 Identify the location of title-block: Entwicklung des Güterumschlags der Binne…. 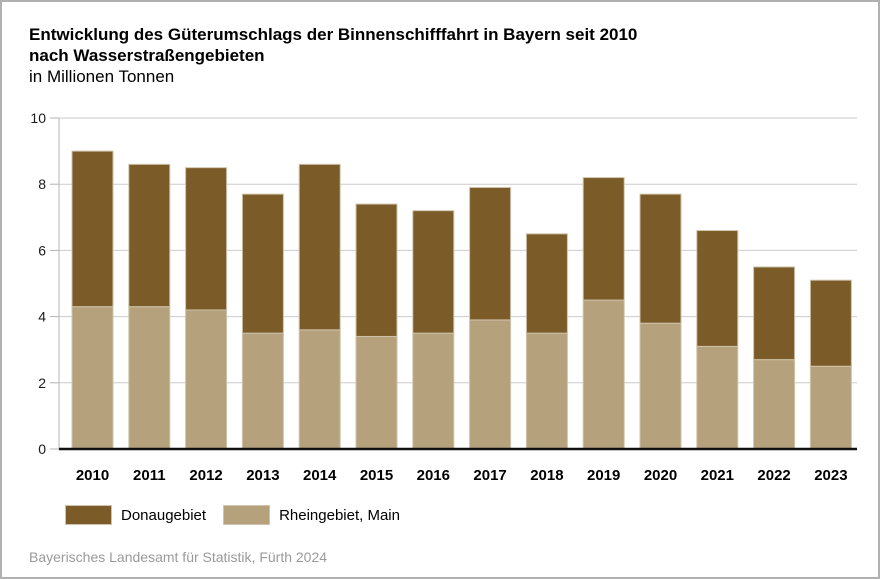
(333, 55).